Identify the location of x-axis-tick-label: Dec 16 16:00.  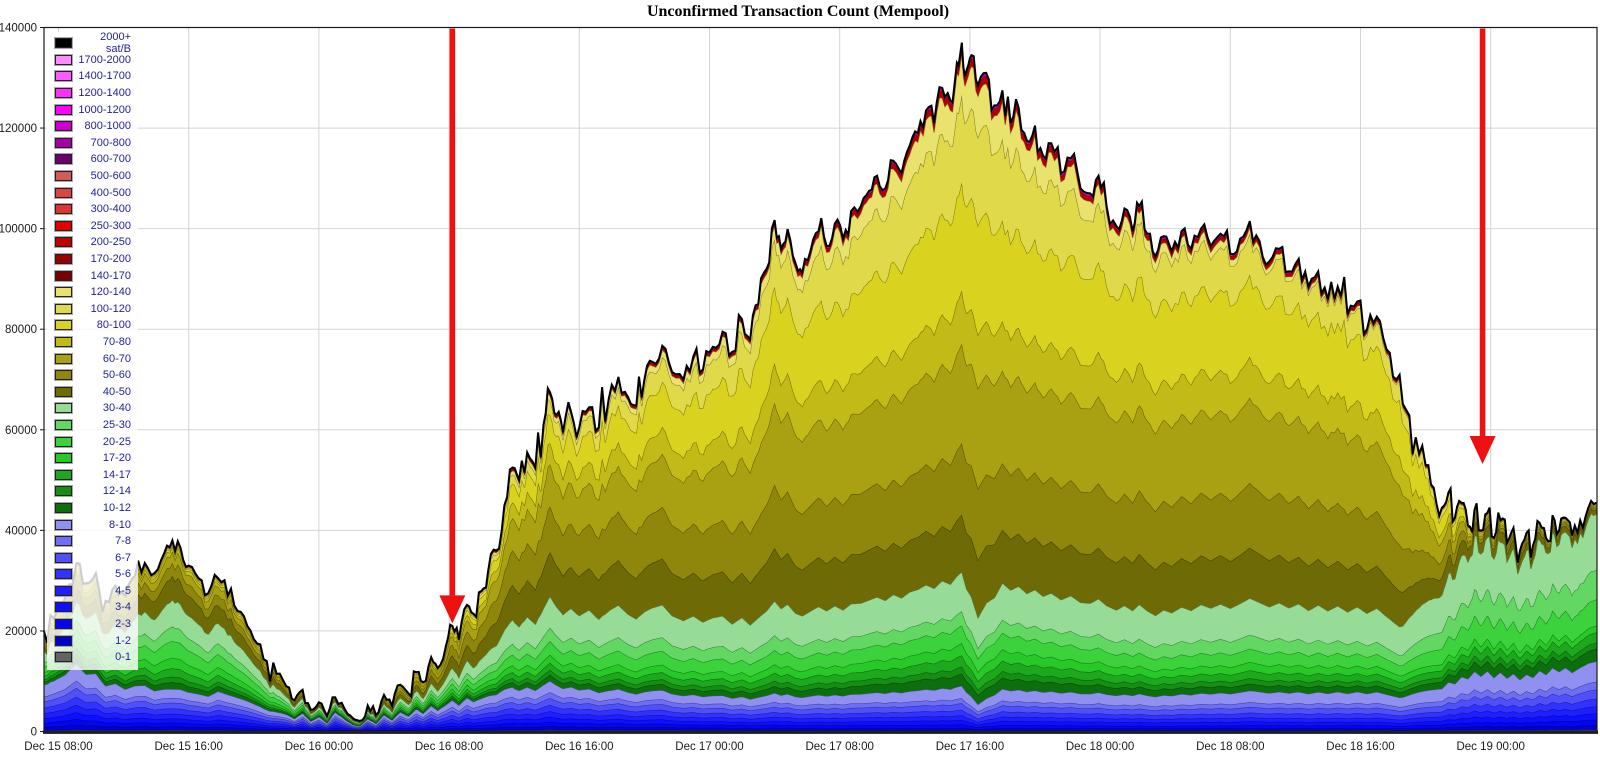
(579, 747).